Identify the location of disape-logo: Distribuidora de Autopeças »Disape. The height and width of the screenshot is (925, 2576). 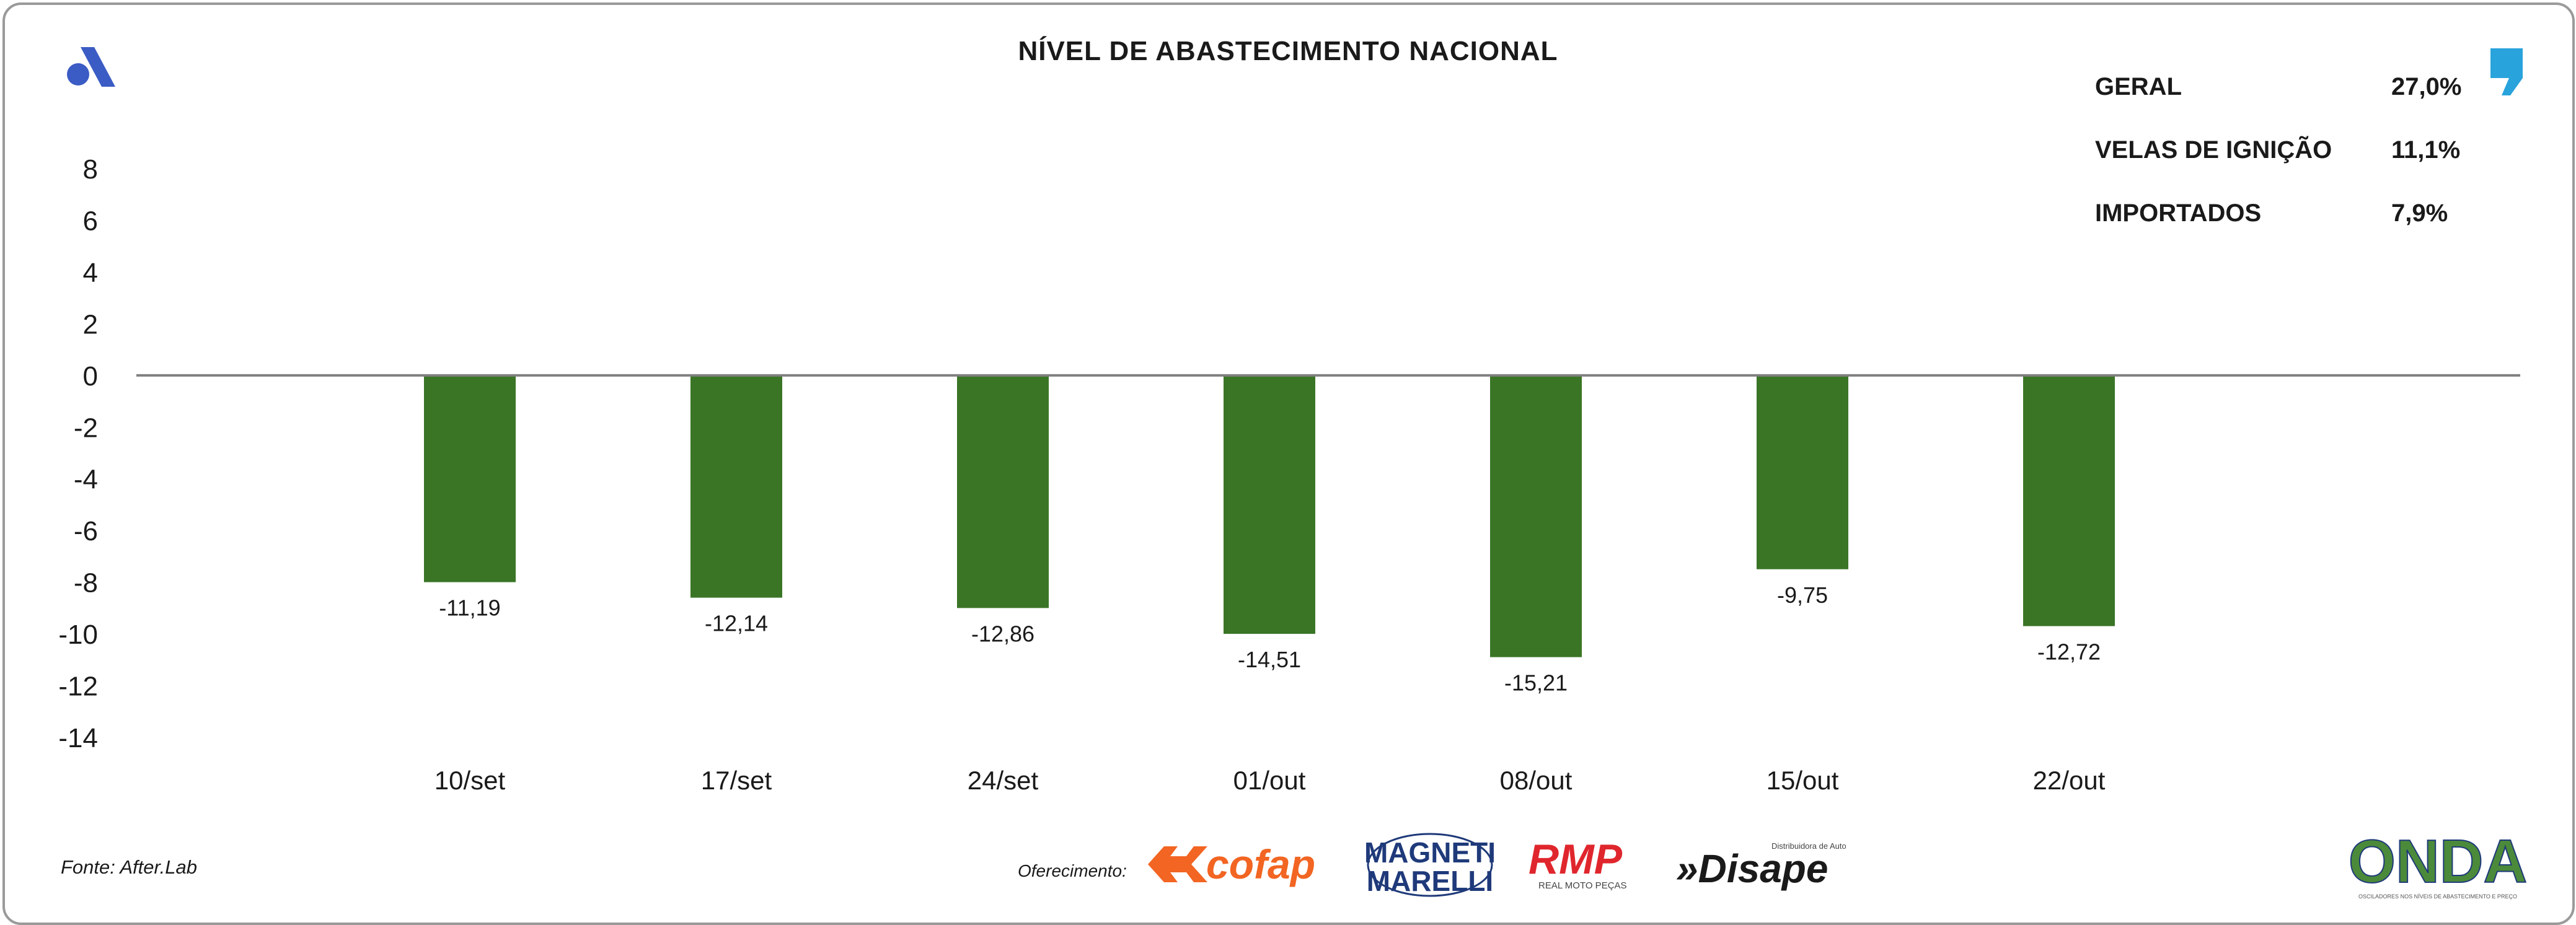
(1761, 866).